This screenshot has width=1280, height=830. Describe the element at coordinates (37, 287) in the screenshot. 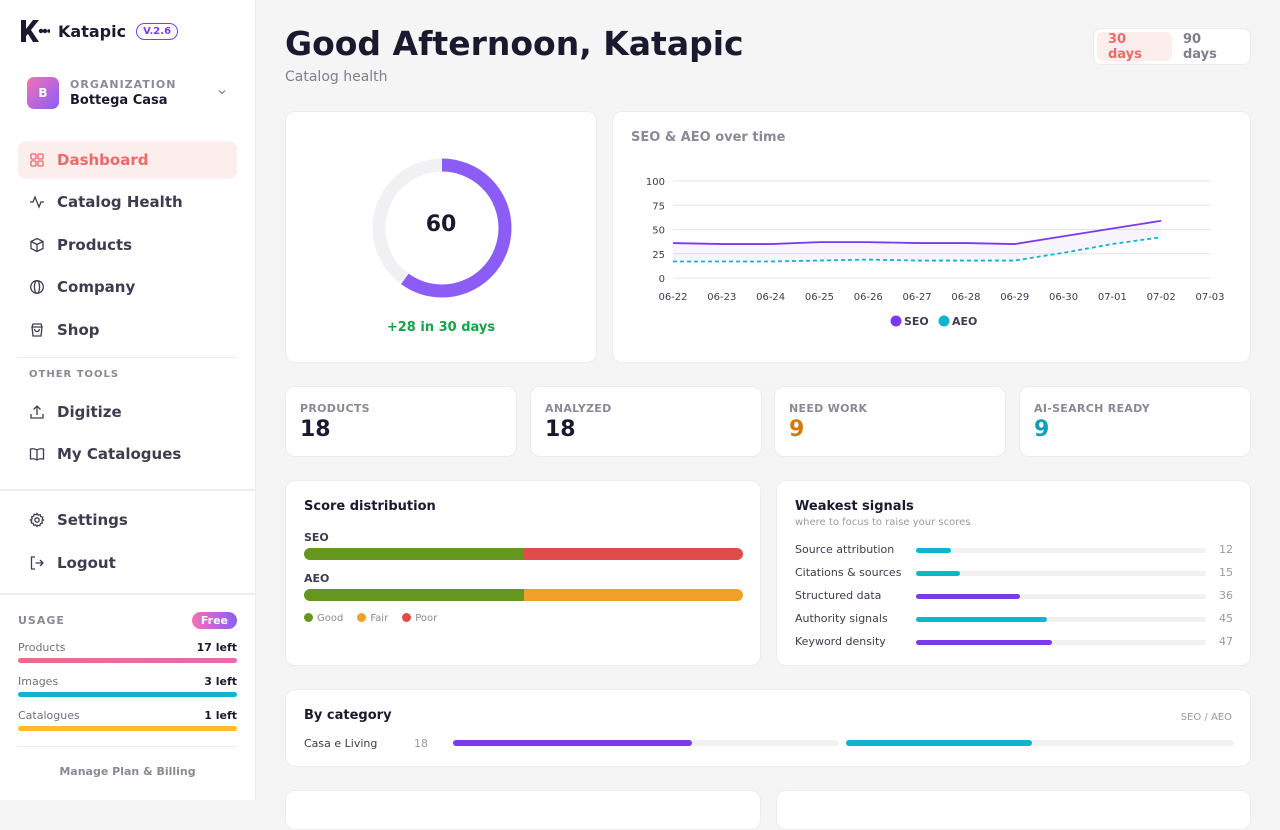

I see `globe-icon` at that location.